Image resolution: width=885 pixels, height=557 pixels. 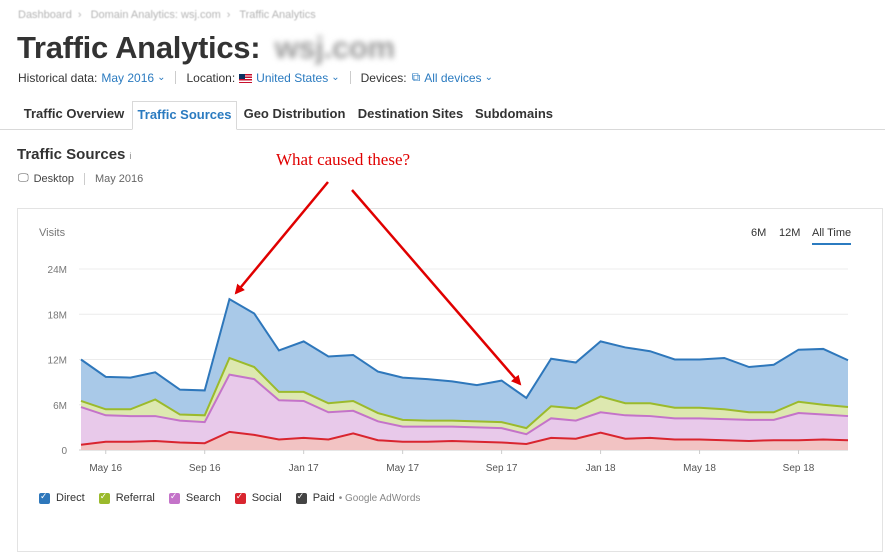 What do you see at coordinates (119, 178) in the screenshot?
I see `period-label: May 2016` at bounding box center [119, 178].